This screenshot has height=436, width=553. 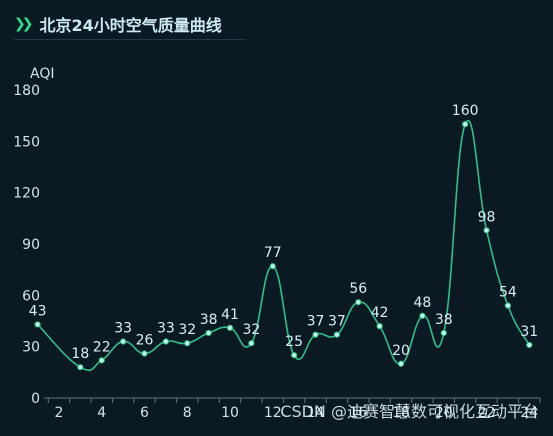 What do you see at coordinates (465, 111) in the screenshot?
I see `data-label: 160` at bounding box center [465, 111].